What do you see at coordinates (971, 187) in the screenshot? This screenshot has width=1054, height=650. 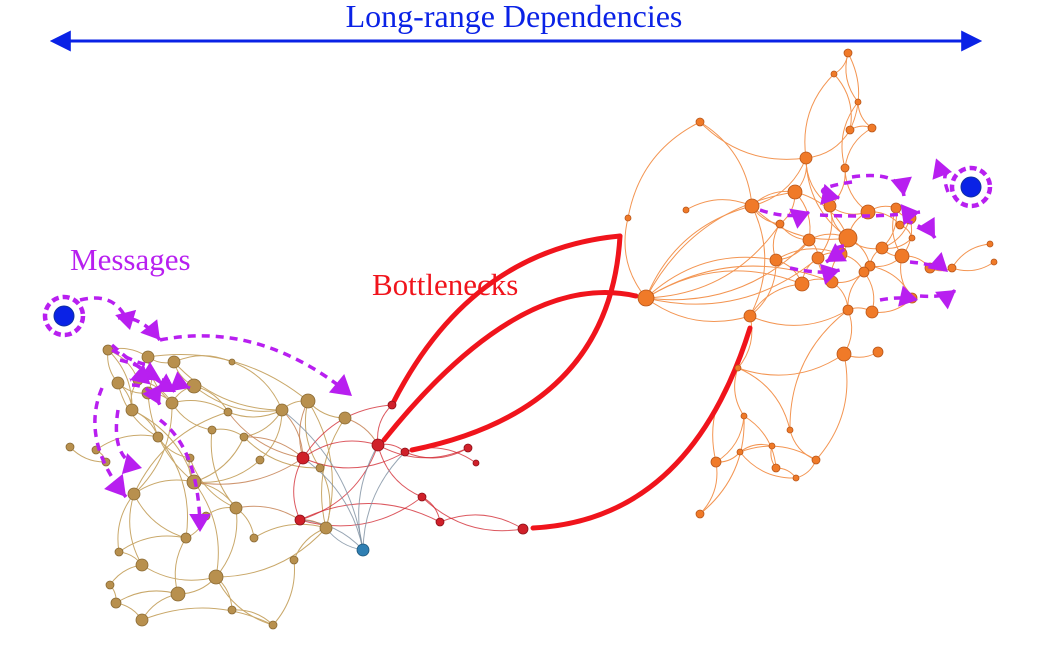 I see `source-node-right` at bounding box center [971, 187].